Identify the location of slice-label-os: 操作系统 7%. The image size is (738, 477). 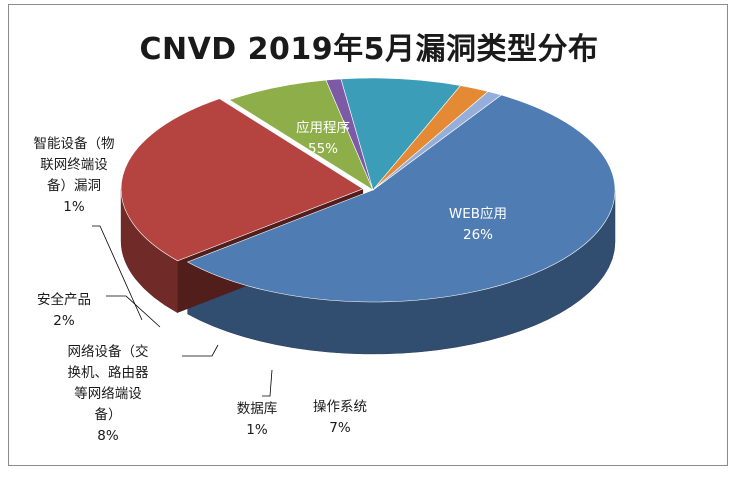
(340, 417).